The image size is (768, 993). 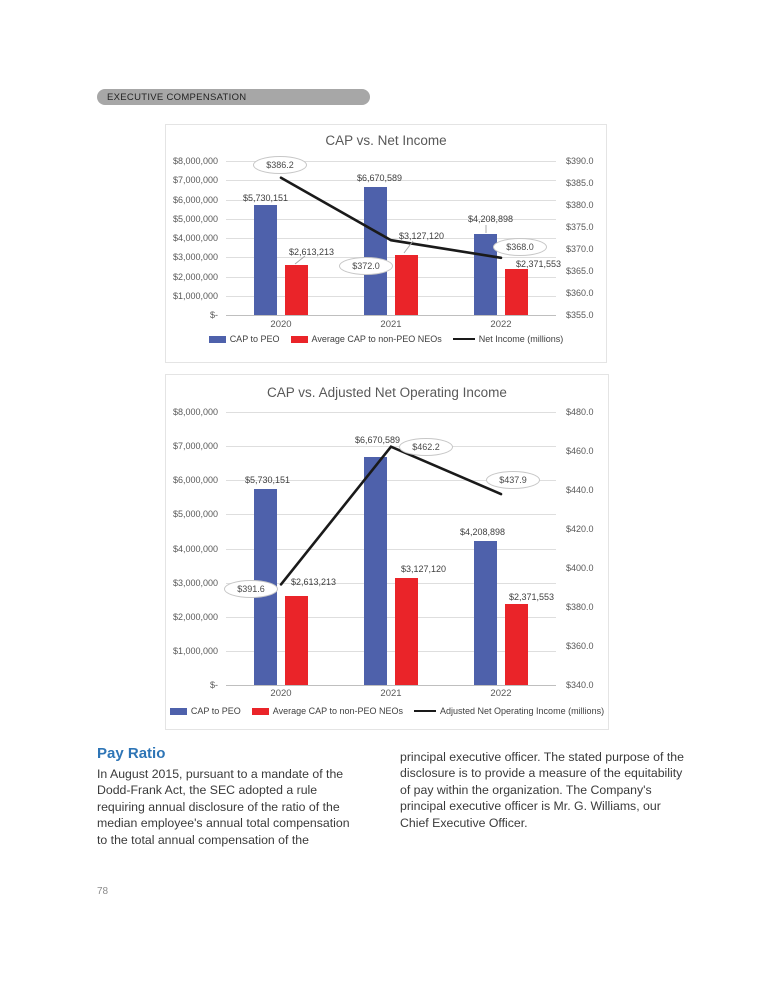 I want to click on bar-value-label: $3,127,120, so click(x=421, y=235).